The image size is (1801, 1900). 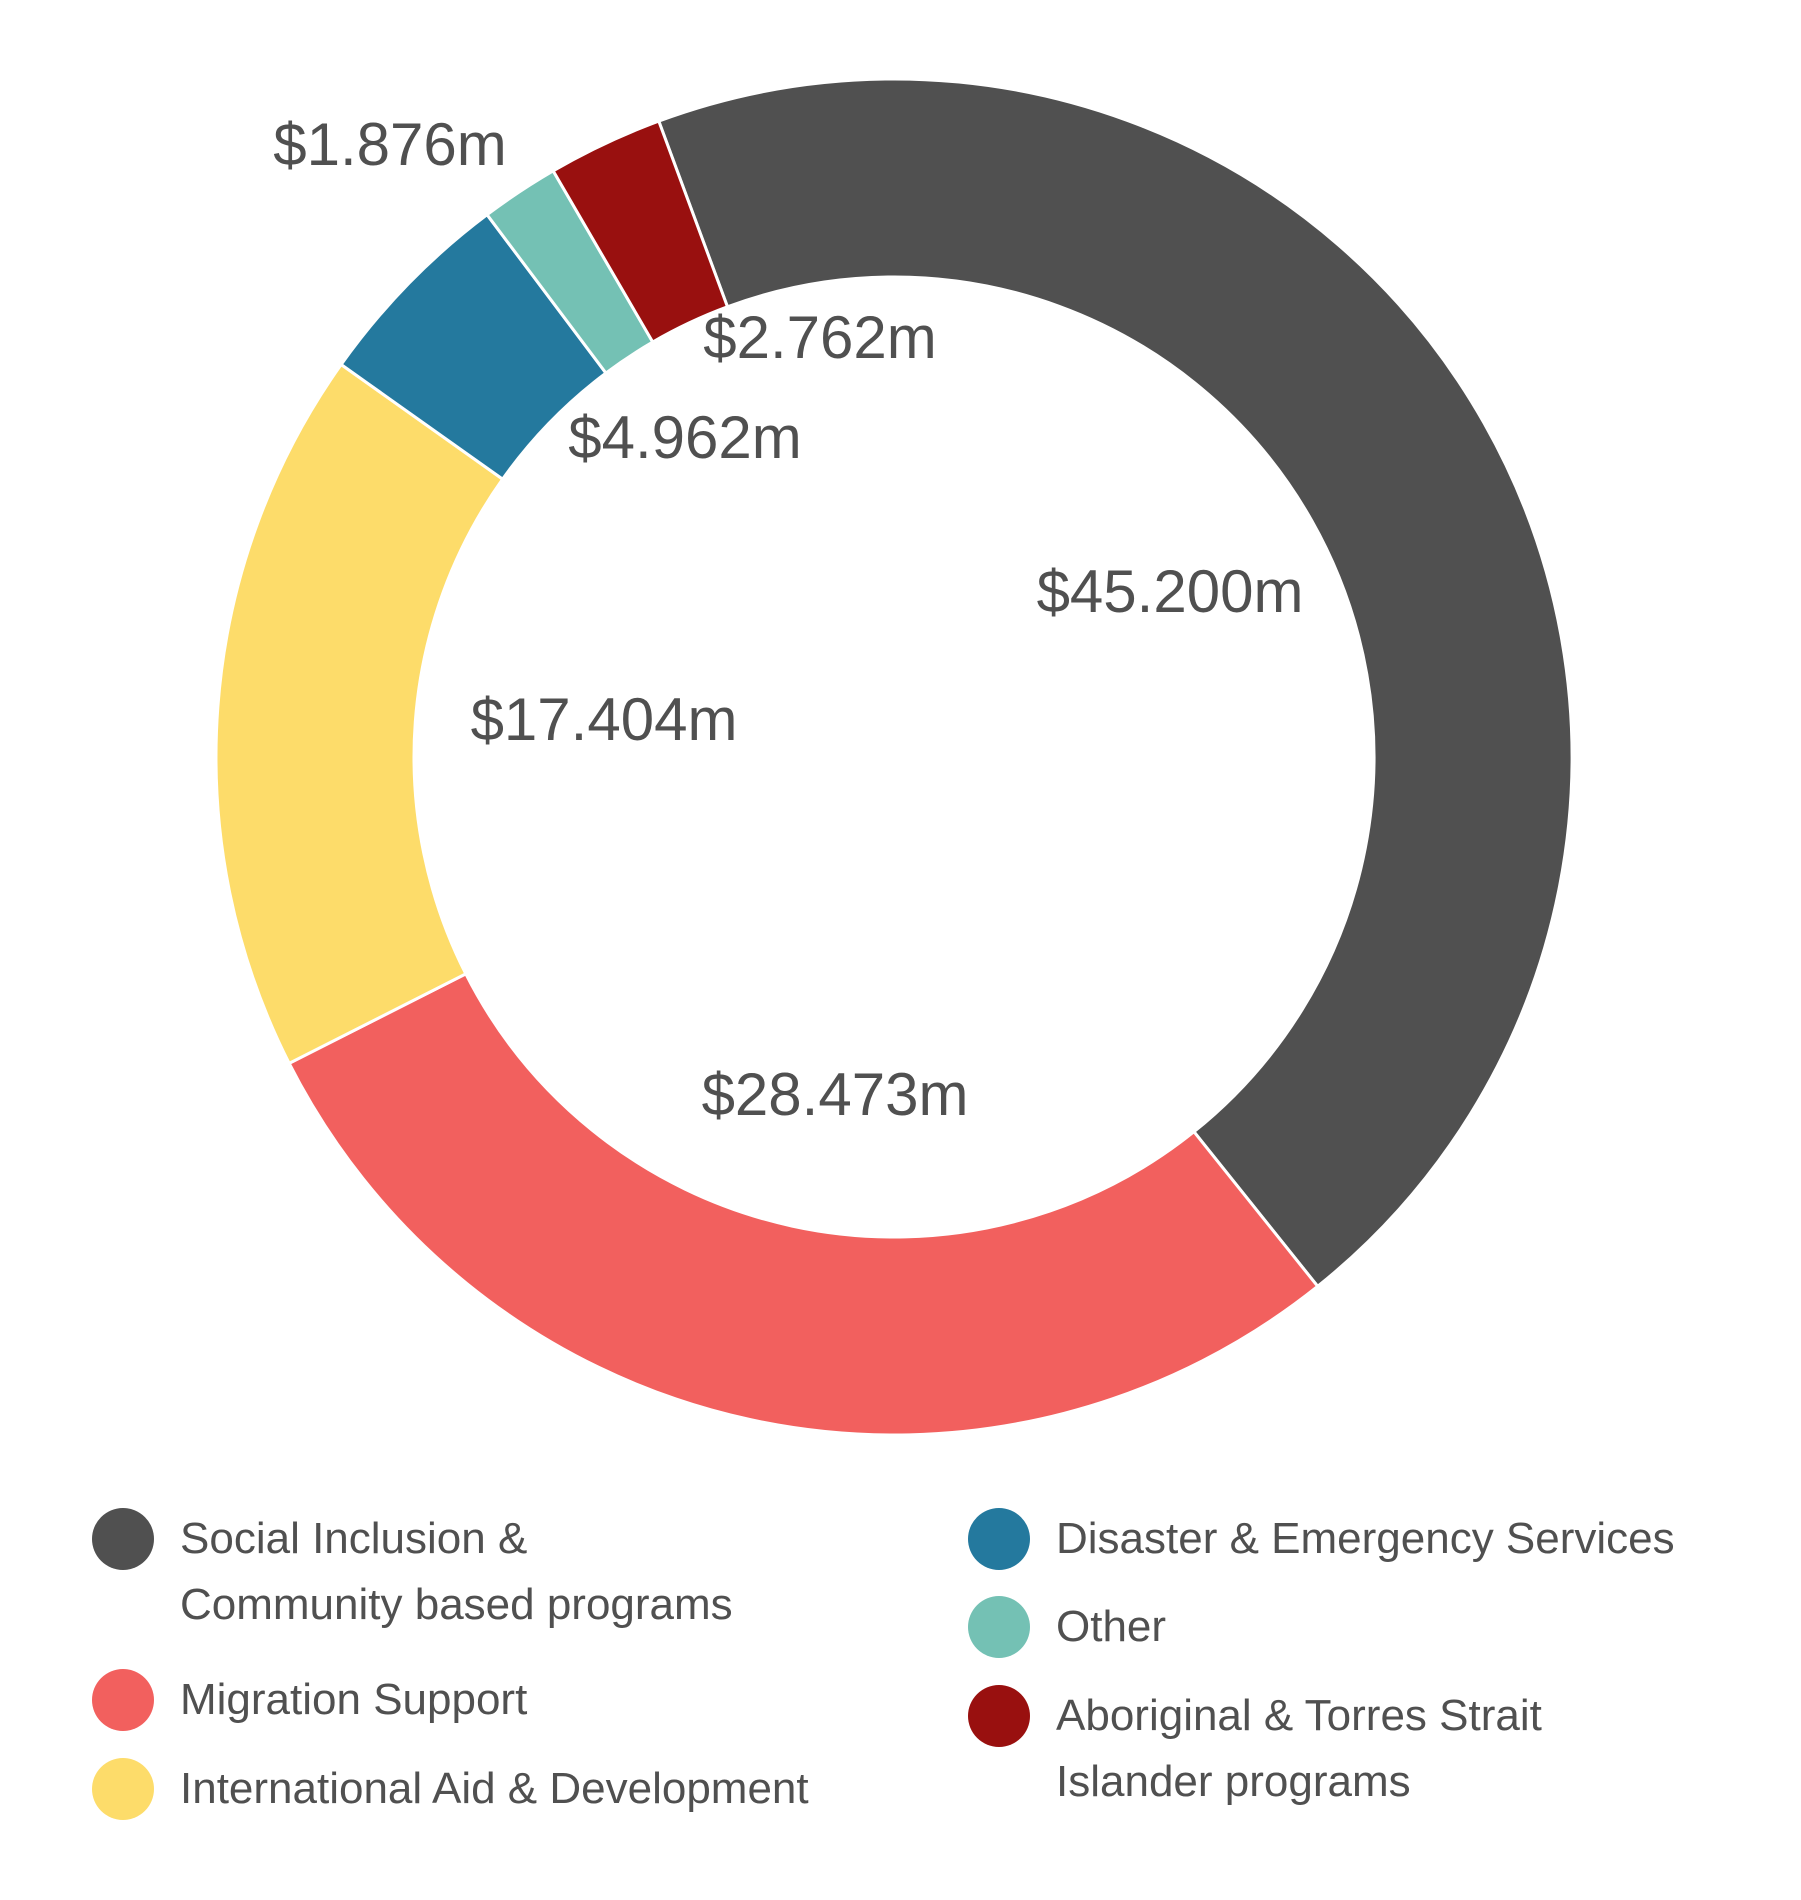 What do you see at coordinates (390, 144) in the screenshot?
I see `slice-value-label: $1.876m` at bounding box center [390, 144].